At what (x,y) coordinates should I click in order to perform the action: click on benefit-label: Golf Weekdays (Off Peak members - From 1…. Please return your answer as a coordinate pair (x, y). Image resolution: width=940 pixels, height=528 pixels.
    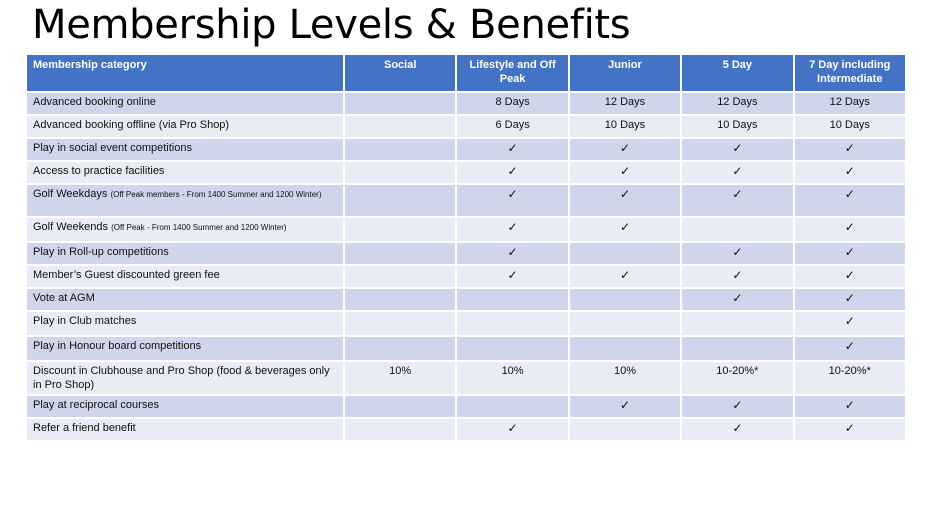
    Looking at the image, I should click on (185, 200).